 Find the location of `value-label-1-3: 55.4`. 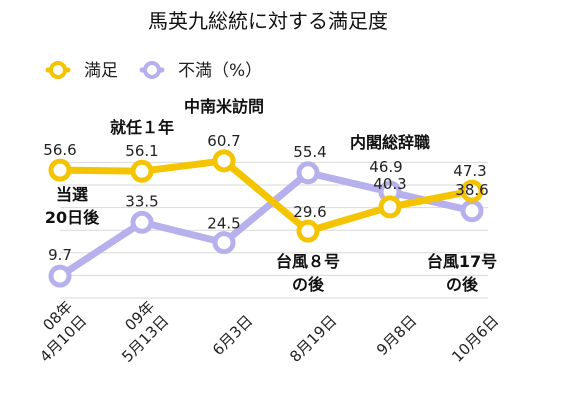

value-label-1-3: 55.4 is located at coordinates (309, 152).